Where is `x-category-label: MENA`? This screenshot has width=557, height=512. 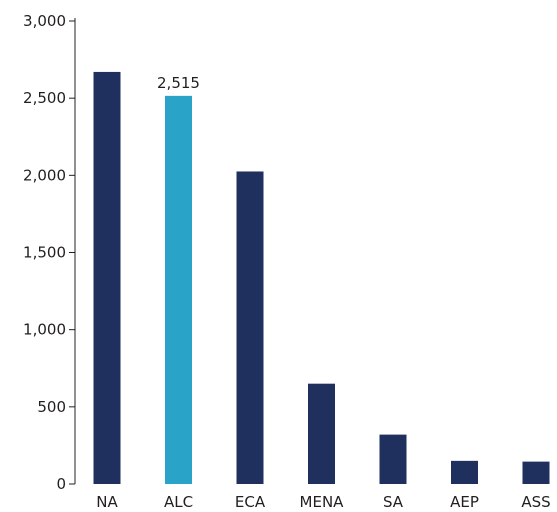 x-category-label: MENA is located at coordinates (322, 502).